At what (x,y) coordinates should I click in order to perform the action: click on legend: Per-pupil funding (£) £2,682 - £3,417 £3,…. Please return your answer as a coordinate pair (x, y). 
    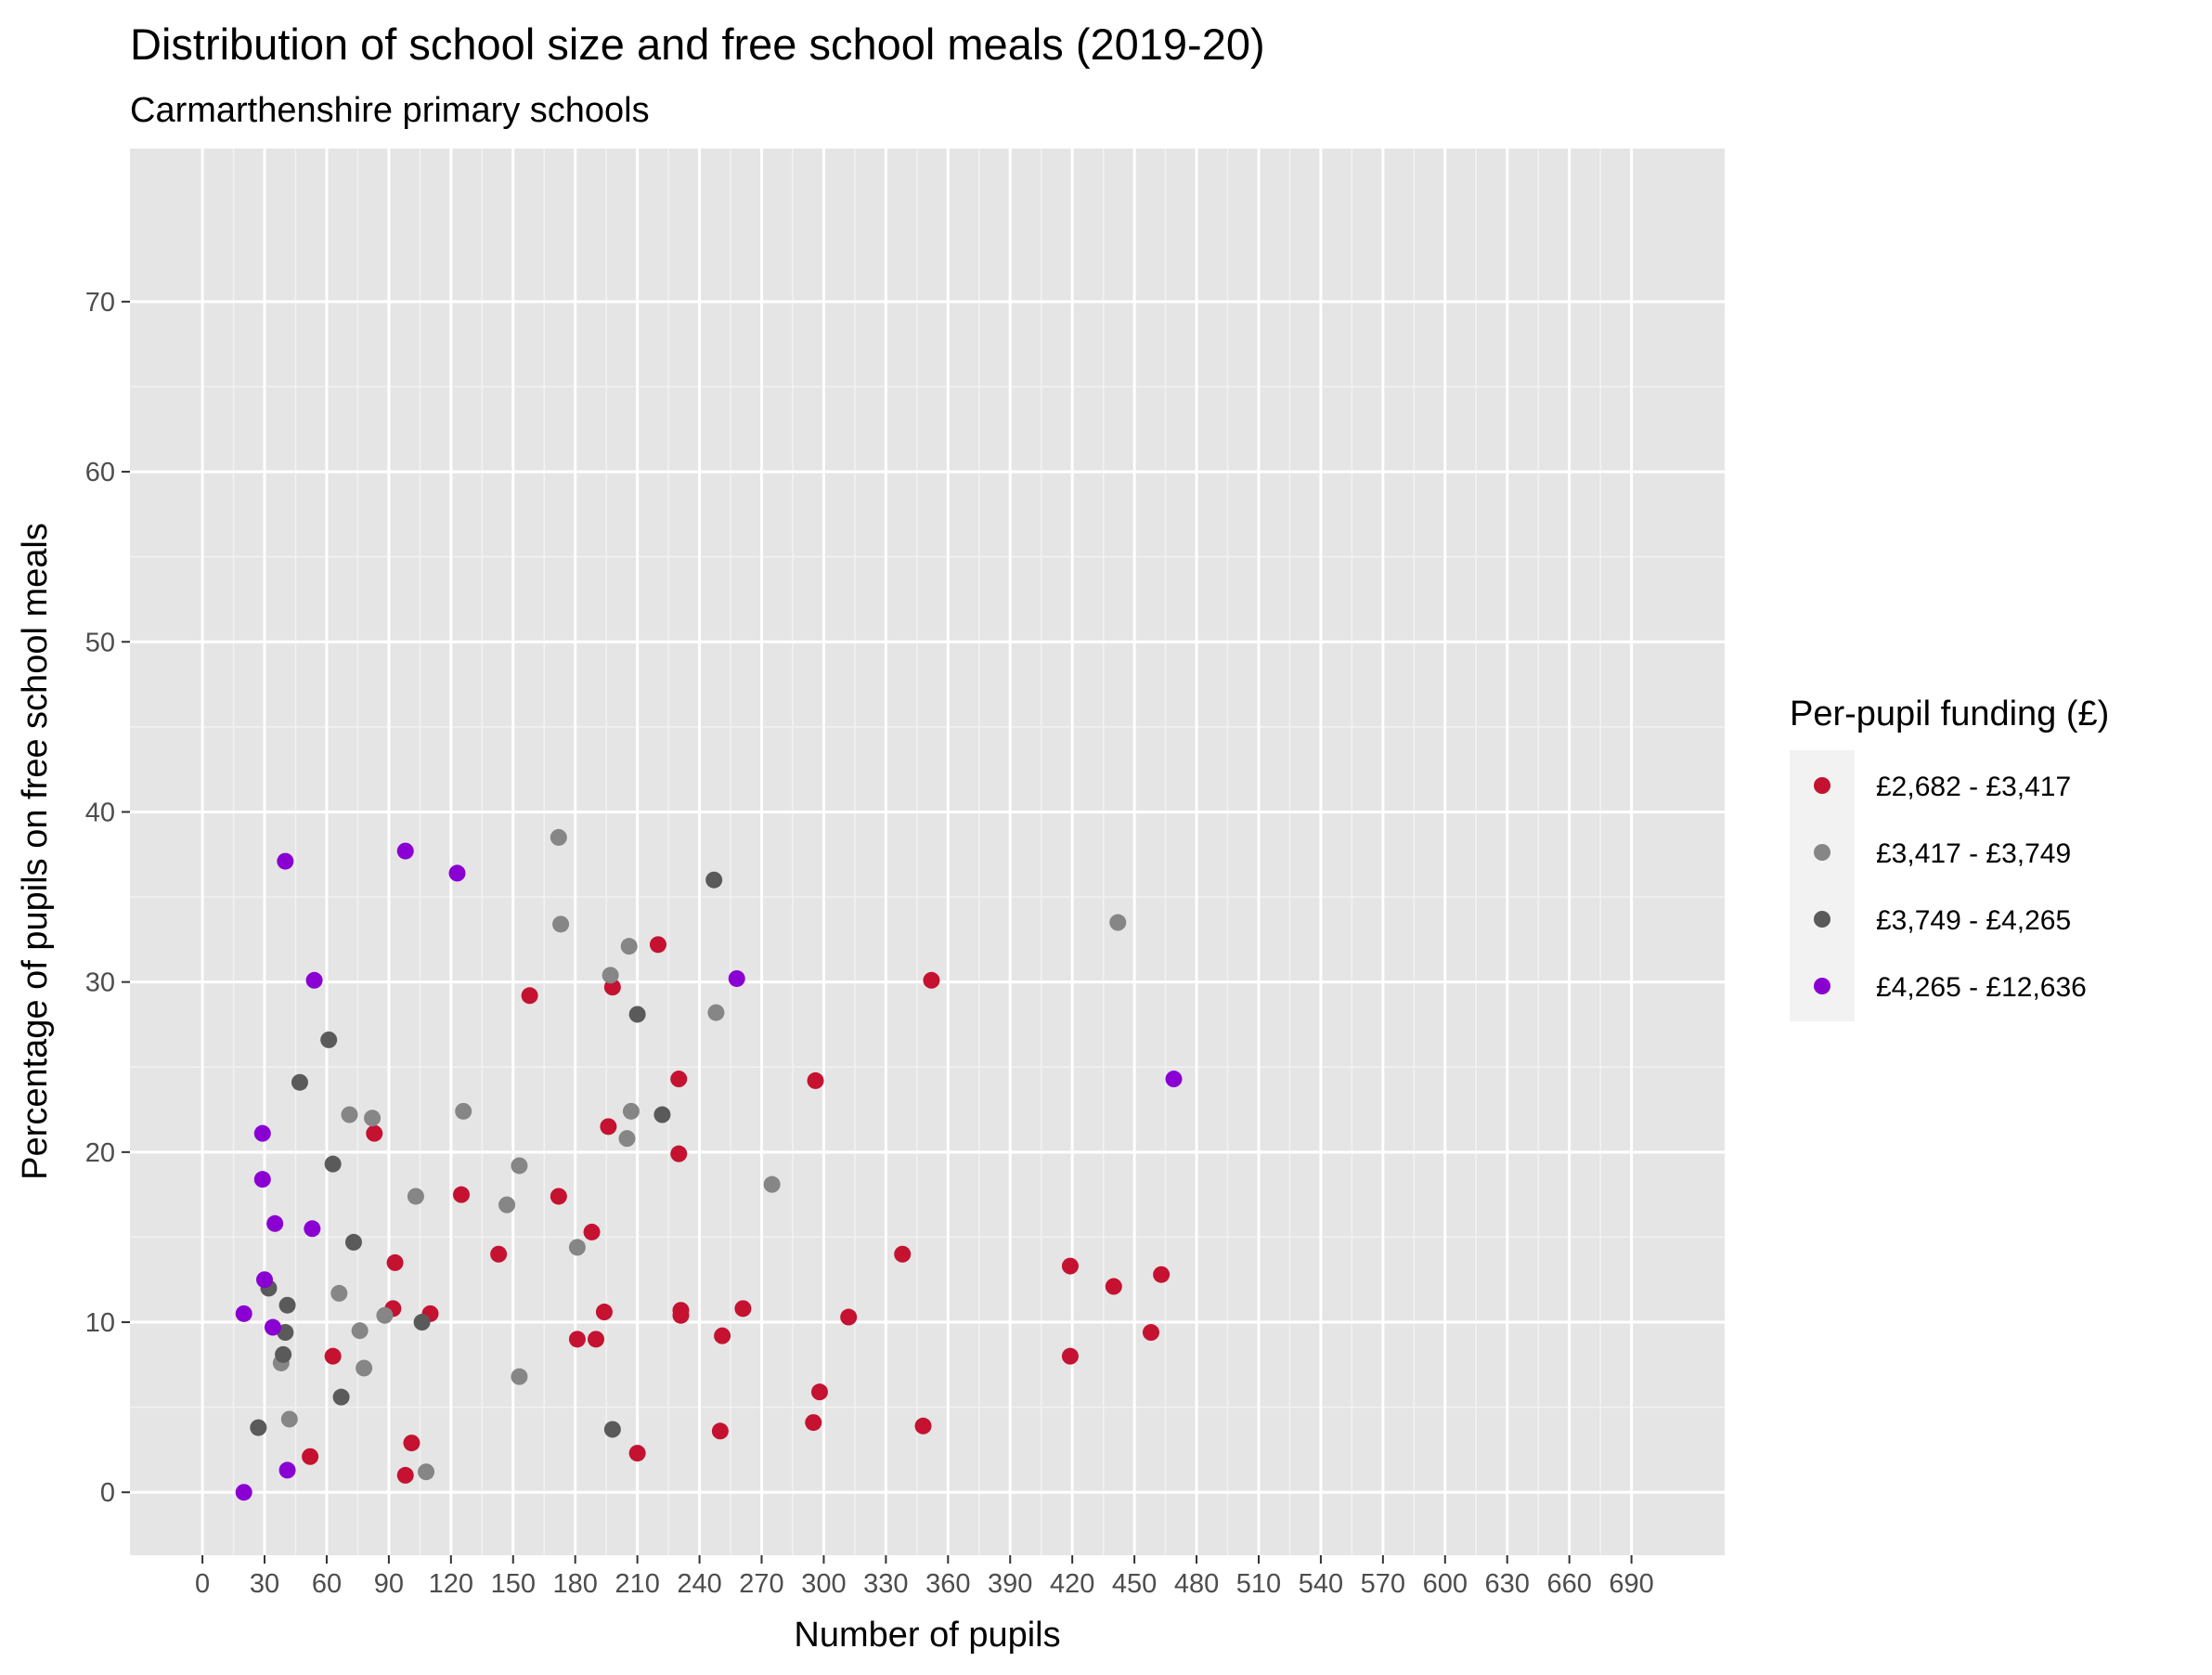
    Looking at the image, I should click on (1949, 858).